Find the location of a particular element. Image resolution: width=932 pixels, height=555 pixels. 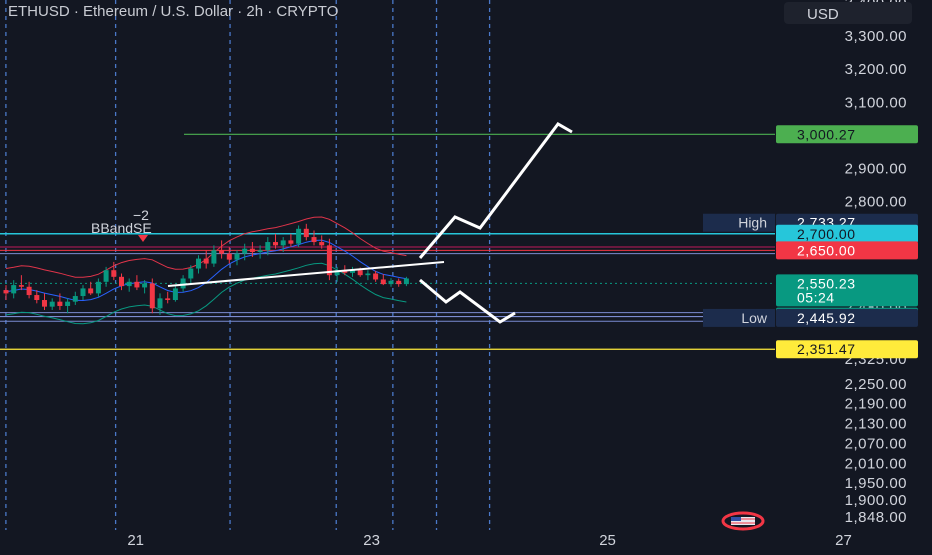

badge-value: 2,550.23 is located at coordinates (826, 283).